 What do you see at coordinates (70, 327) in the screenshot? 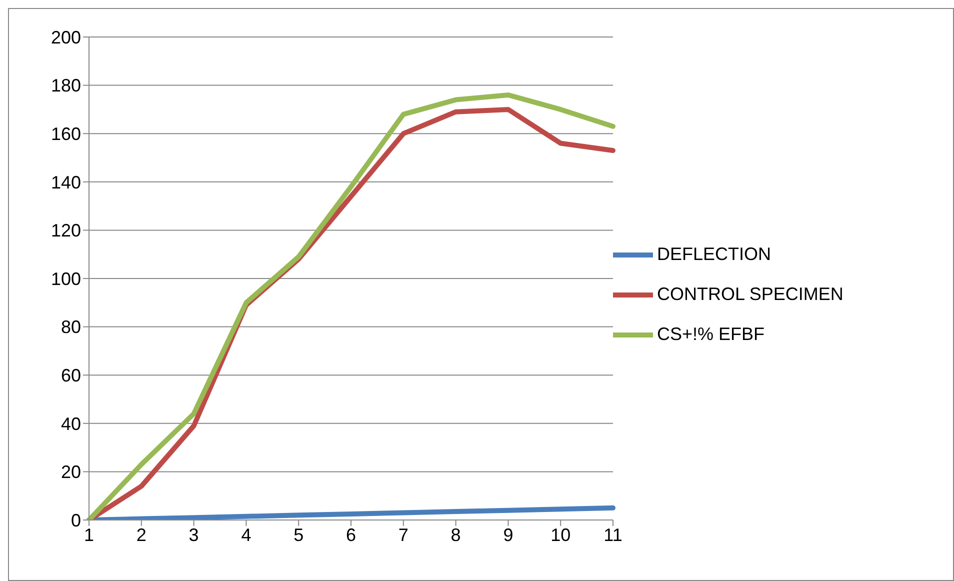
I see `y-tick-label: 80` at bounding box center [70, 327].